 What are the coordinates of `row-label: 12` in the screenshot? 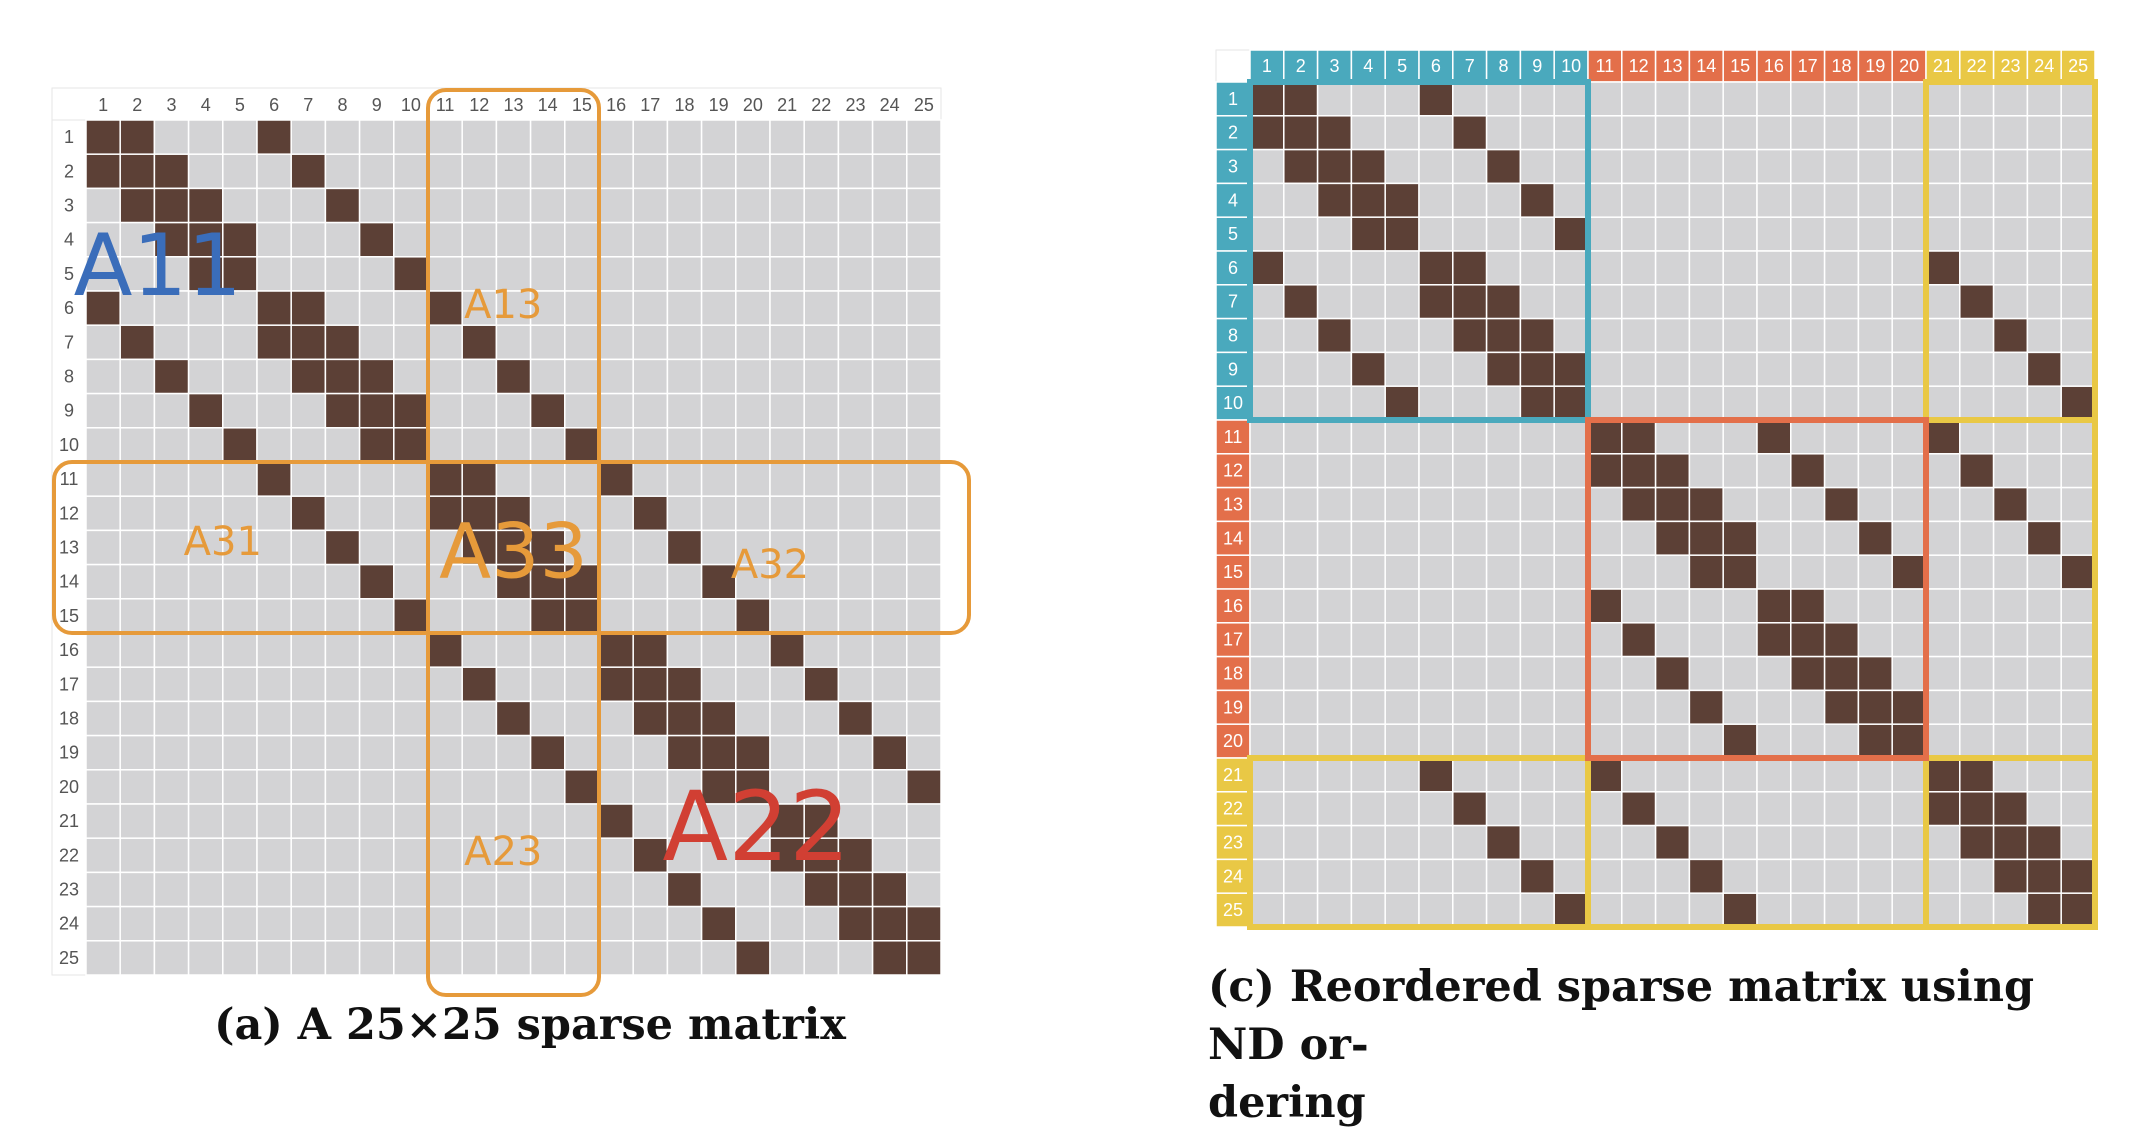 It's located at (69, 513).